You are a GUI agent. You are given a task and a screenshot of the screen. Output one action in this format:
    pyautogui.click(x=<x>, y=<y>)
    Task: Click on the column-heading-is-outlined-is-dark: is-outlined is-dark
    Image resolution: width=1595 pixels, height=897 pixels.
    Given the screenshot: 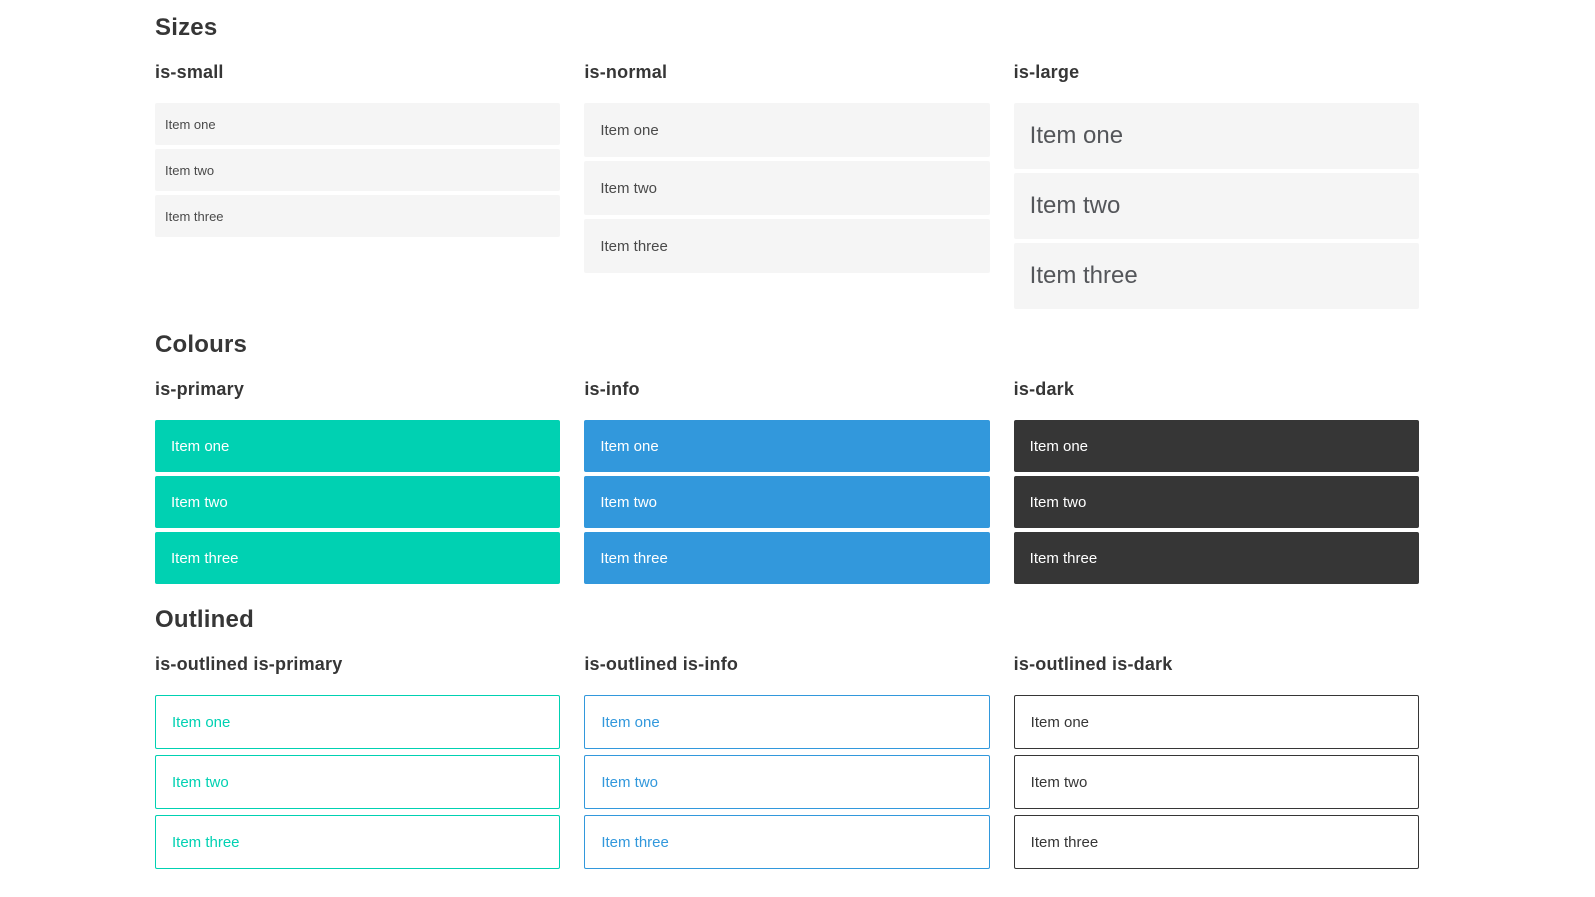 What is the action you would take?
    pyautogui.click(x=1093, y=664)
    